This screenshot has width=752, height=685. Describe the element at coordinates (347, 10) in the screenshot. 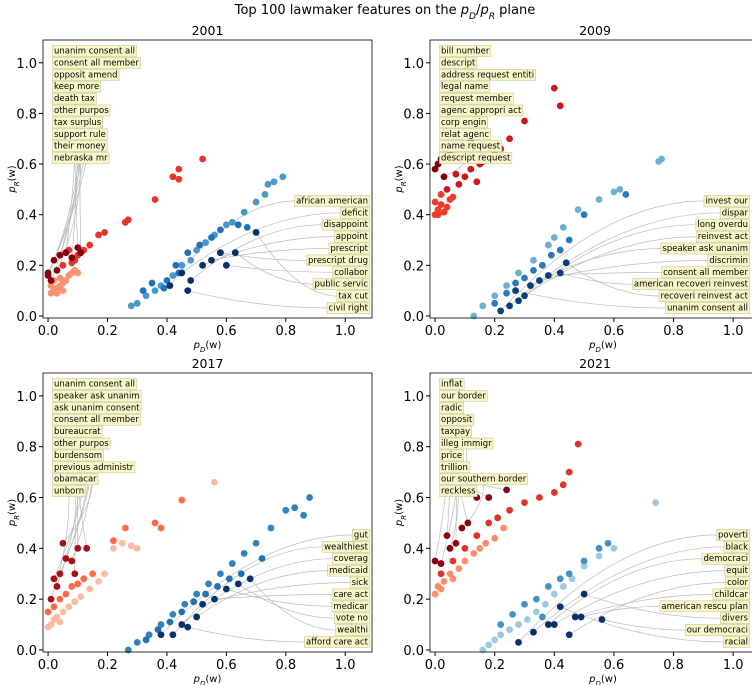

I see `label-part: Top 100 lawmaker features on the` at that location.